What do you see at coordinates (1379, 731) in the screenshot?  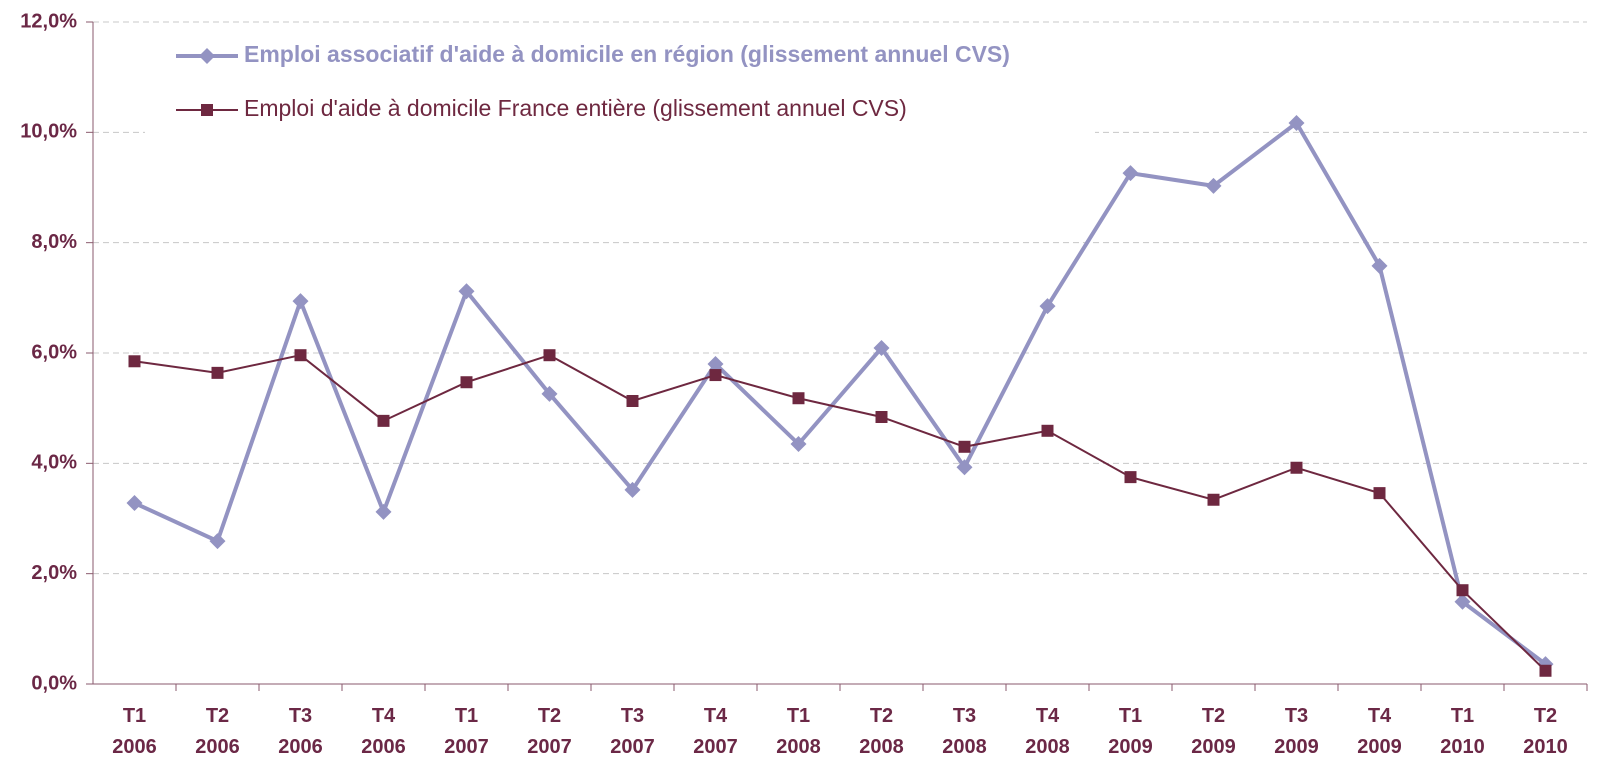 I see `x-tick-label: T4 2009` at bounding box center [1379, 731].